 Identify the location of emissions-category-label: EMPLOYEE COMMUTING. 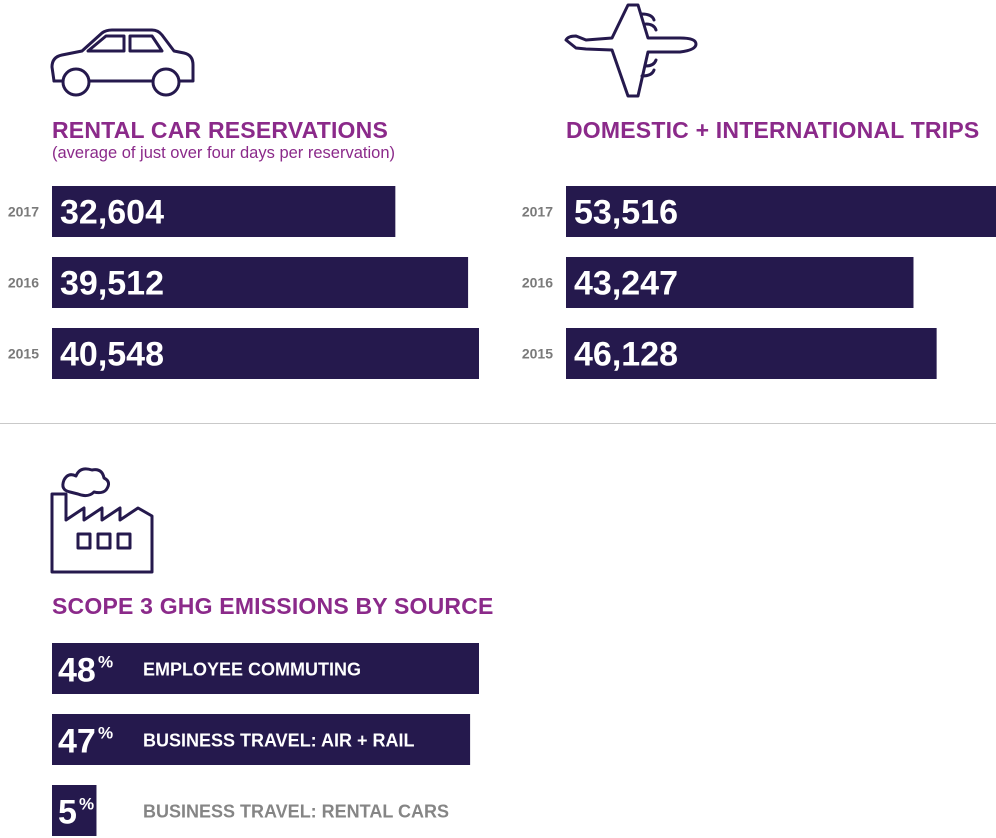
(252, 670).